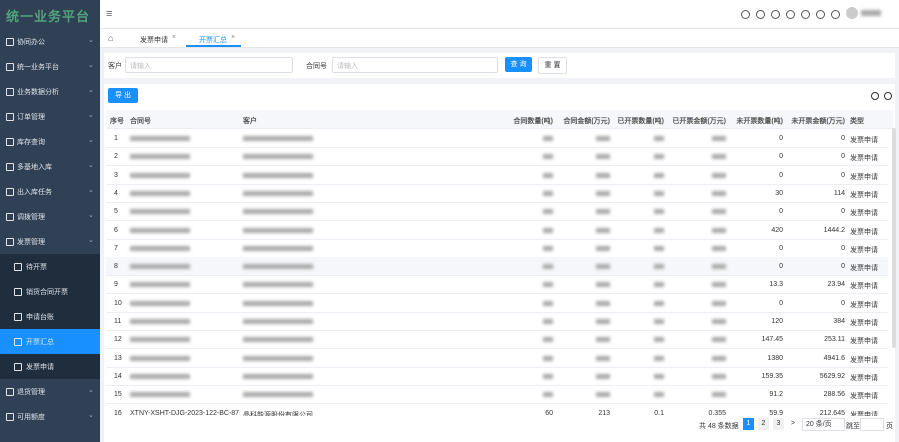 This screenshot has width=899, height=442. I want to click on page-size-select: 20 条/页, so click(823, 424).